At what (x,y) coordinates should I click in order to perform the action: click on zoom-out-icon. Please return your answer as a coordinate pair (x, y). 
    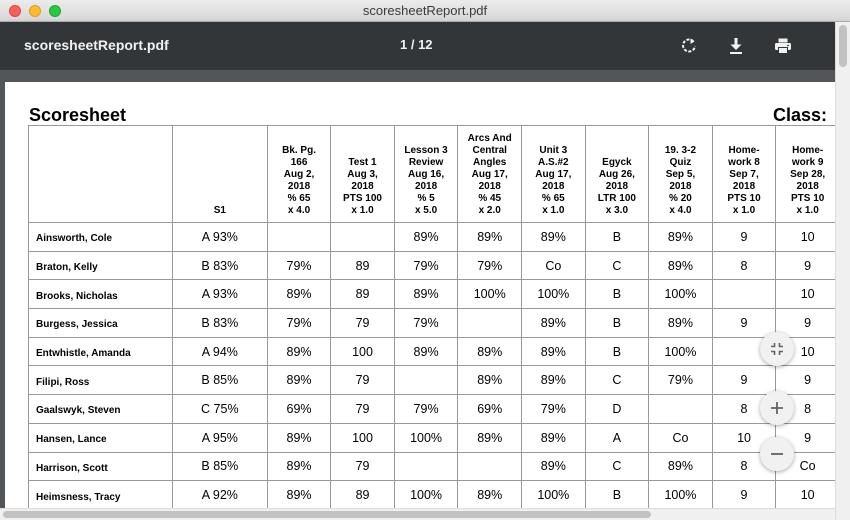
    Looking at the image, I should click on (777, 454).